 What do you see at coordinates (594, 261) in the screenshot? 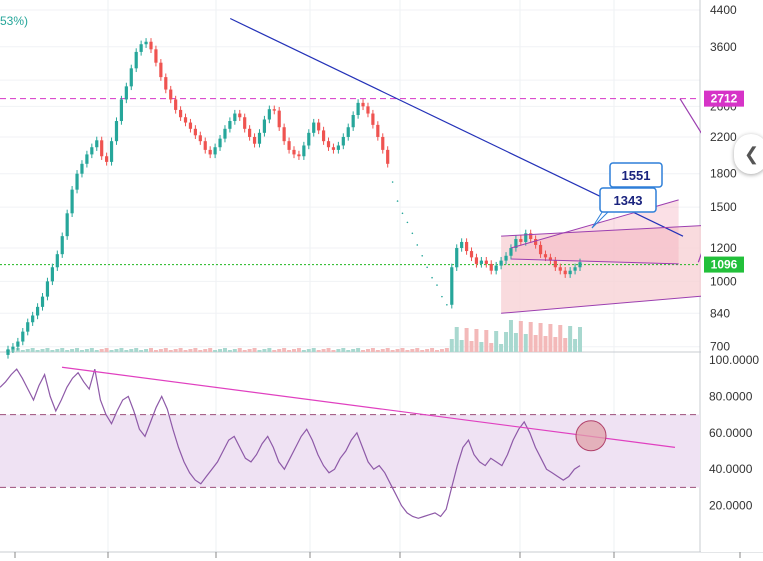
I see `wedge-lower-line` at bounding box center [594, 261].